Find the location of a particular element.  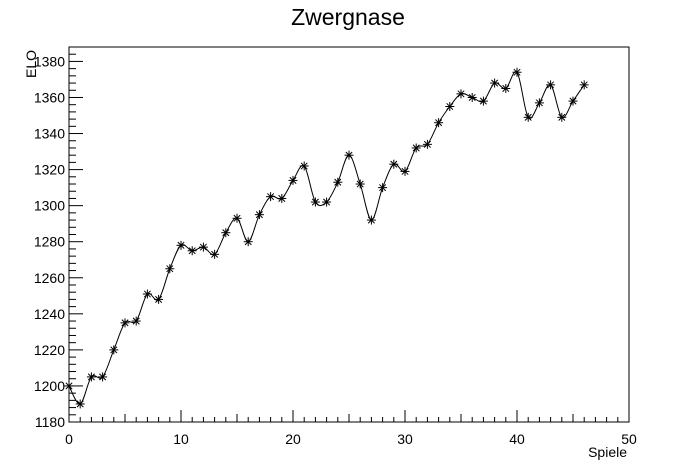

y-tick-label: 1280 is located at coordinates (49, 242).